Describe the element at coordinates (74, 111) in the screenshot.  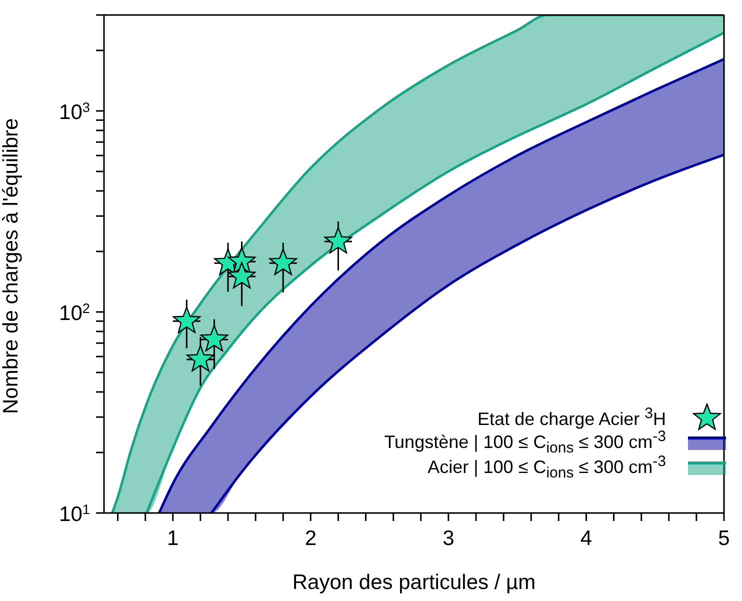
I see `y-tick-label: 10$^{3}$` at that location.